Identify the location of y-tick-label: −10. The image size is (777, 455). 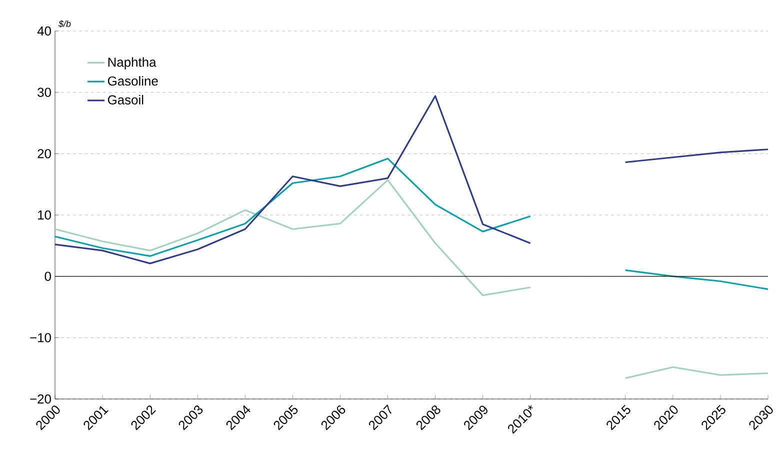
(40, 337).